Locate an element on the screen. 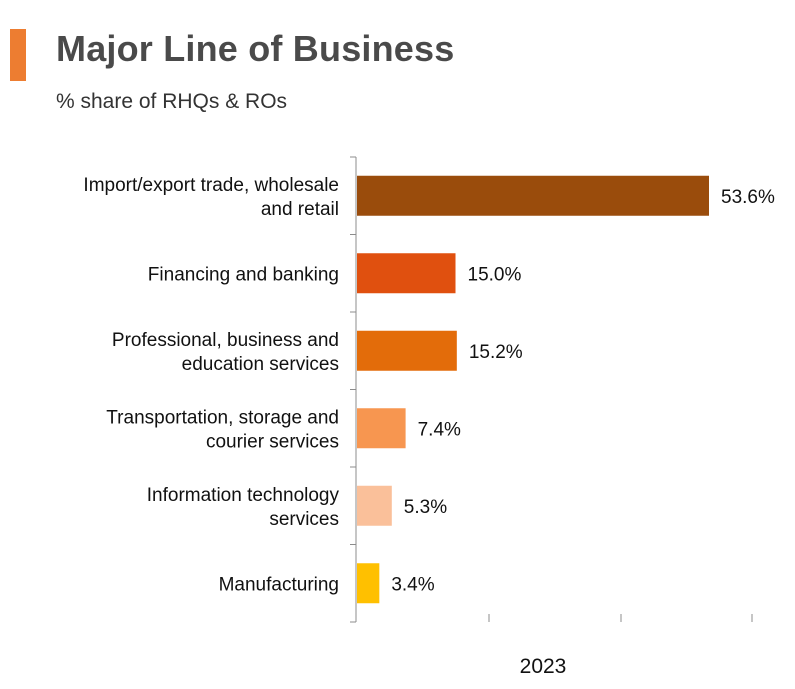 The width and height of the screenshot is (795, 689). data-label: 5.3% is located at coordinates (425, 507).